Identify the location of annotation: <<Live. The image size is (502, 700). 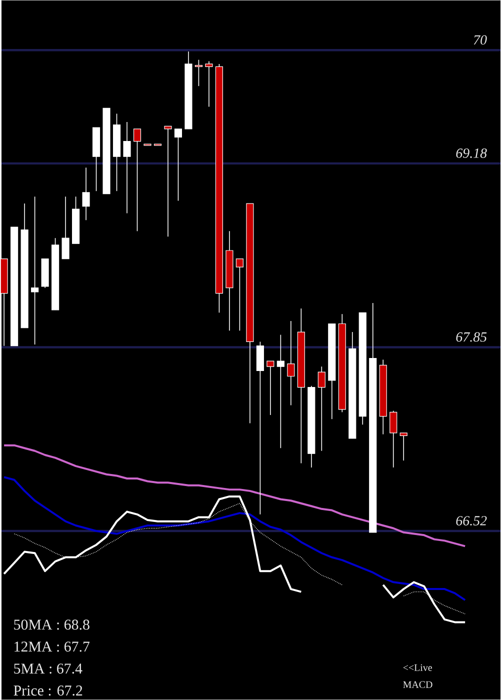
(418, 667).